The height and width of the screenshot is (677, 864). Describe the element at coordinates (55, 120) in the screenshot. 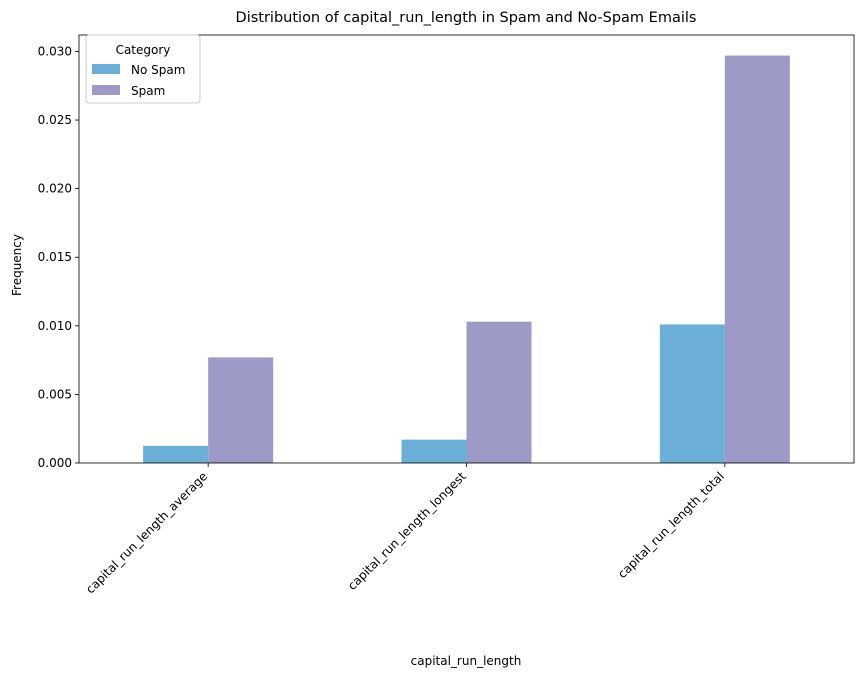

I see `y-tick-label-5: 0.025` at that location.